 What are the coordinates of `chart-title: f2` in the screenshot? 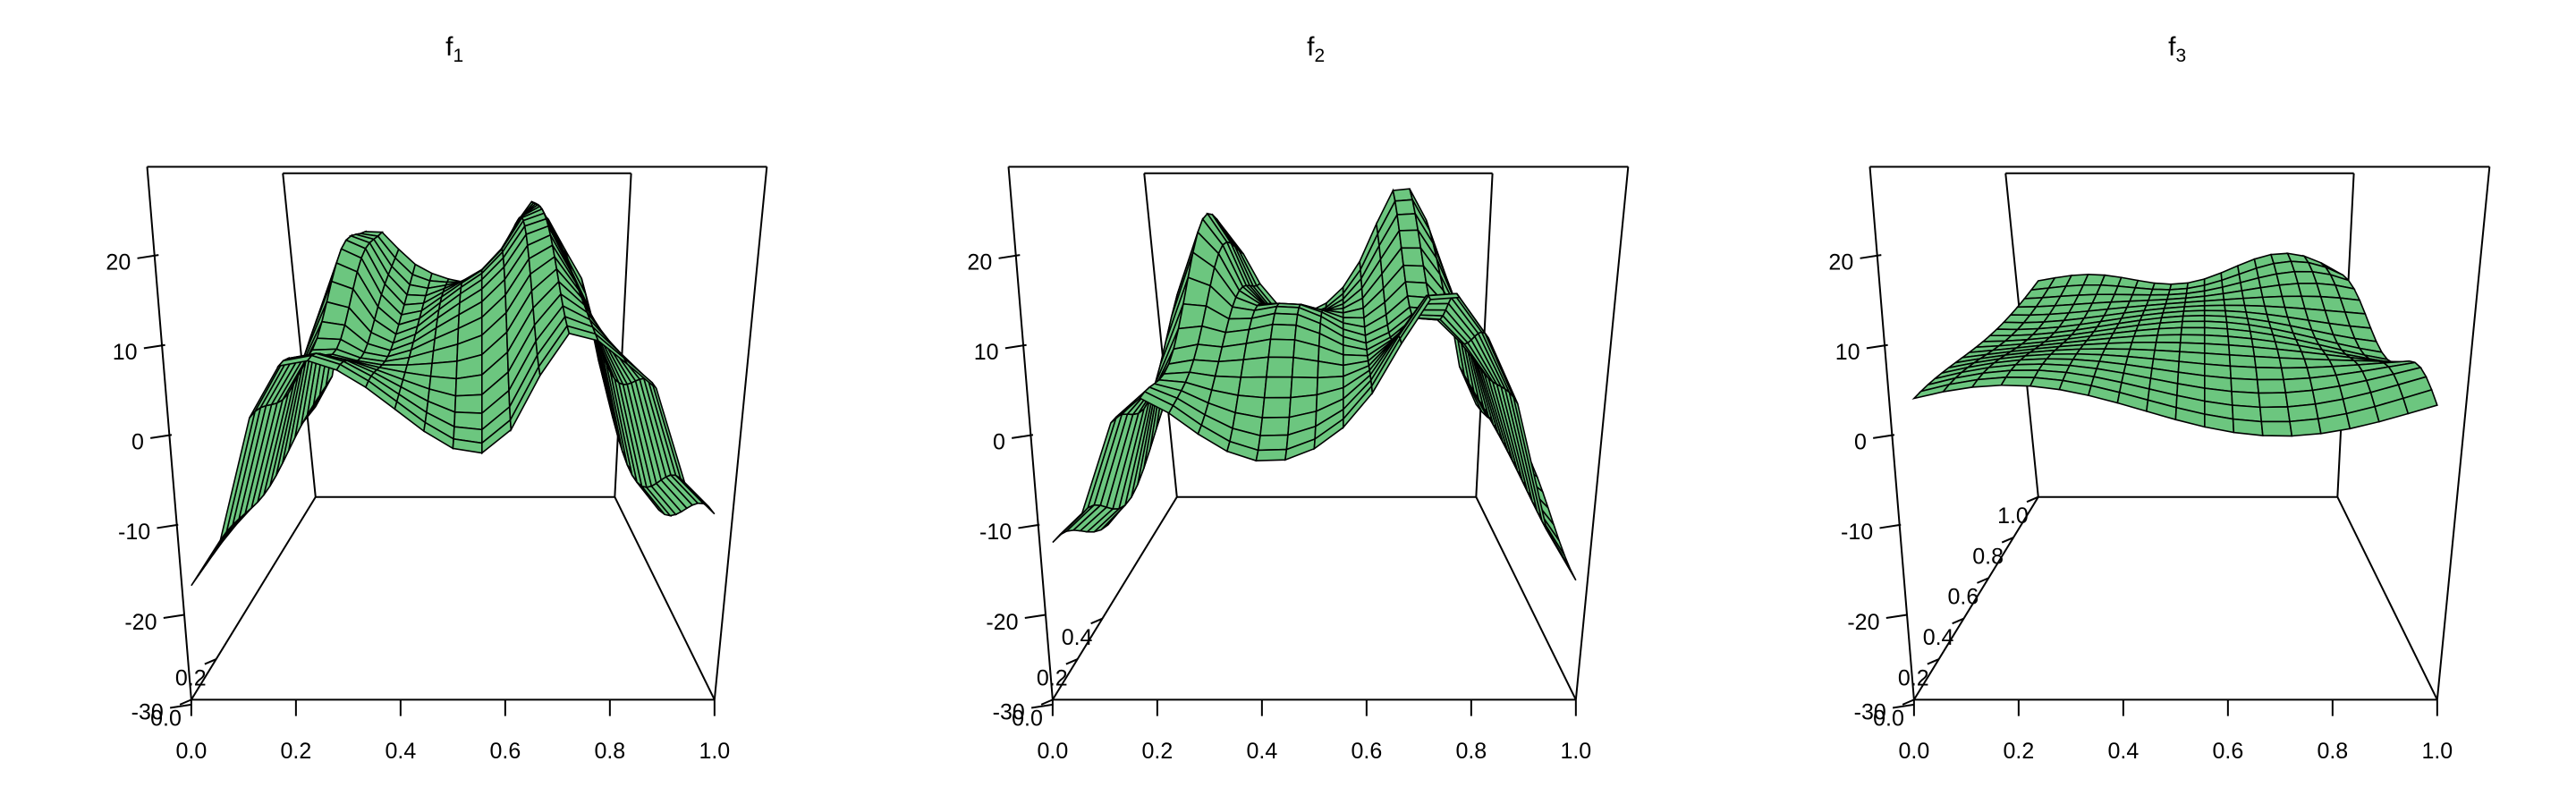 It's located at (1316, 49).